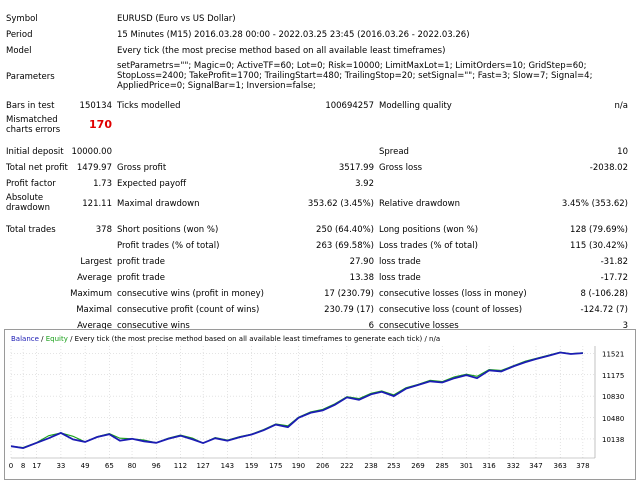  What do you see at coordinates (349, 310) in the screenshot?
I see `maximal-consecutive-profit-value: 230.79 (17)` at bounding box center [349, 310].